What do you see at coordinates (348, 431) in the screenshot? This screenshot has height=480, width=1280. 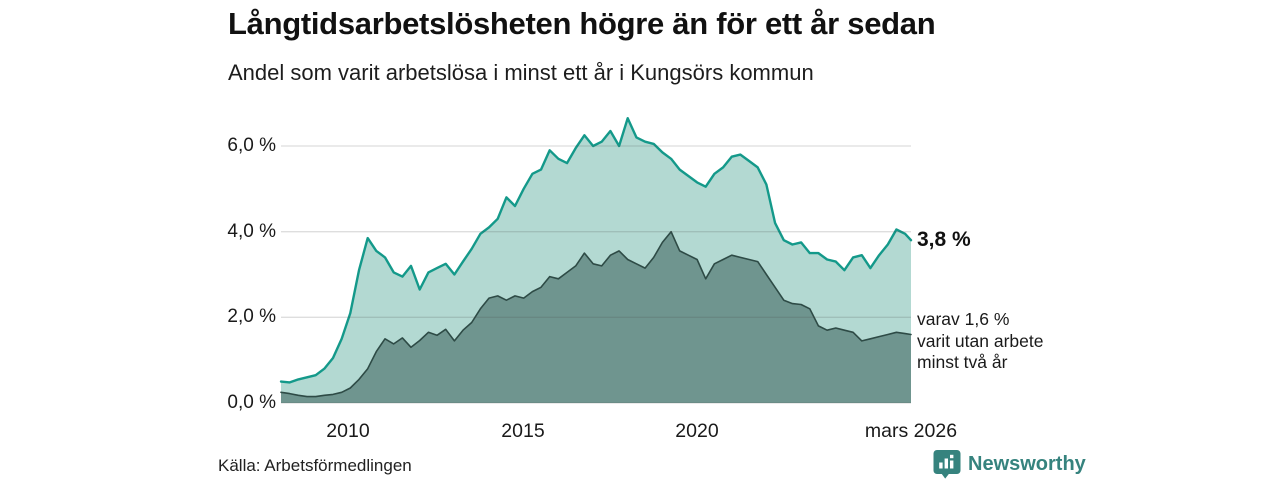 I see `x-axis-tick-label: 2010` at bounding box center [348, 431].